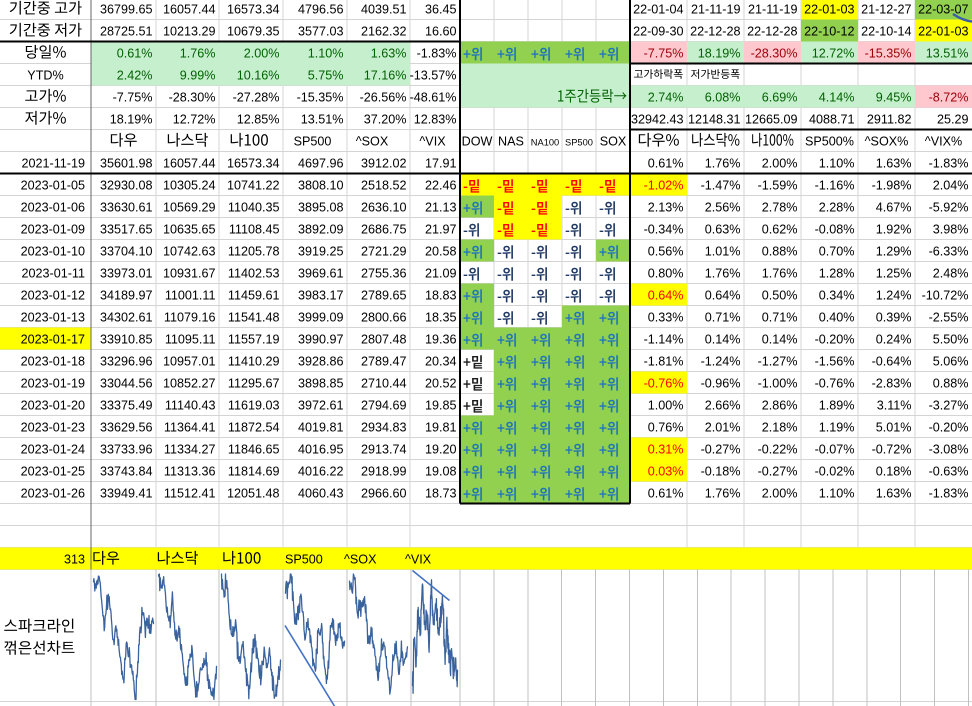 This screenshot has width=972, height=706. What do you see at coordinates (190, 494) in the screenshot?
I see `svg-text: 11512.41` at bounding box center [190, 494].